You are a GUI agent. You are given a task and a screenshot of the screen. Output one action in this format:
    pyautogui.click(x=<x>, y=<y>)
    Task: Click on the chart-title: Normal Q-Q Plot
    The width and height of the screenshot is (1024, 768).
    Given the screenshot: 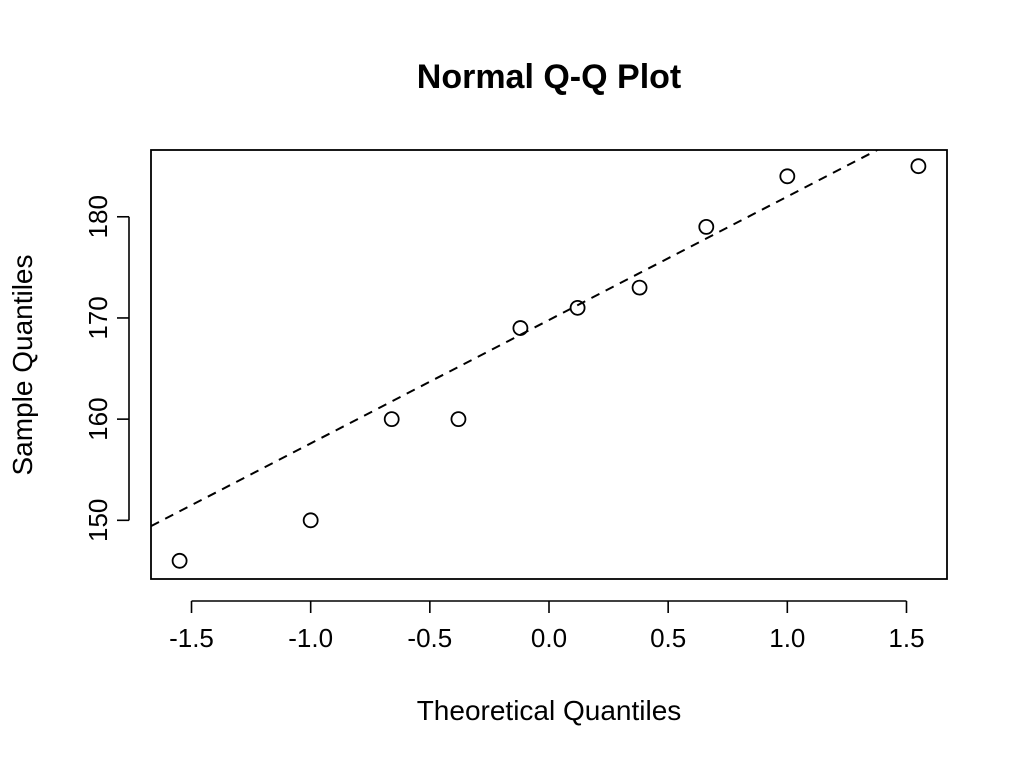 What is the action you would take?
    pyautogui.click(x=549, y=77)
    